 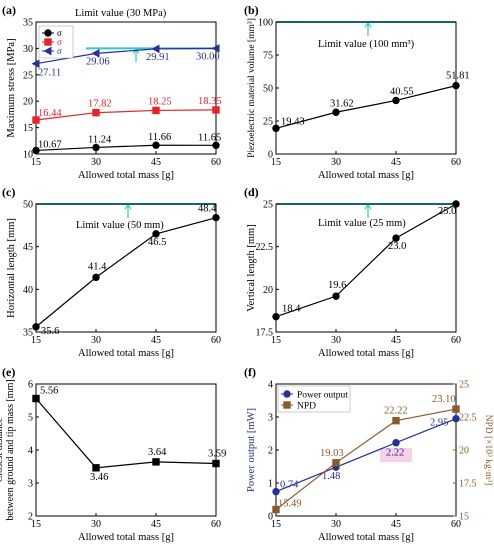 I want to click on legend-label: Power output, so click(x=322, y=396).